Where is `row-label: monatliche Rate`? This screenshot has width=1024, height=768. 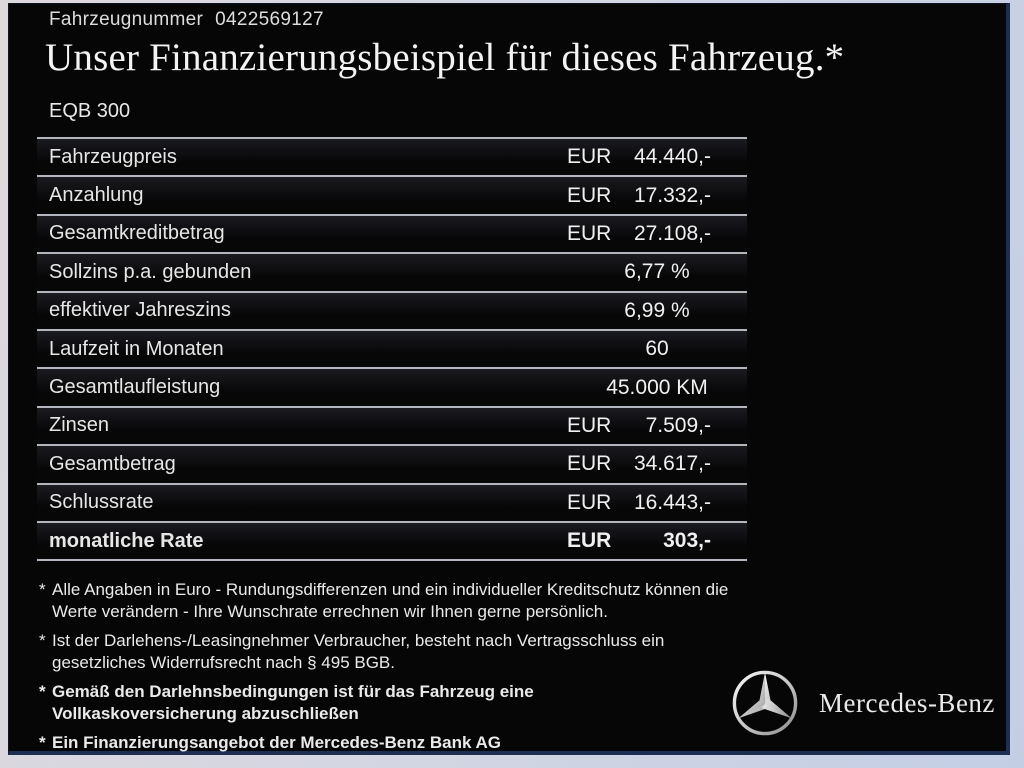 row-label: monatliche Rate is located at coordinates (126, 540).